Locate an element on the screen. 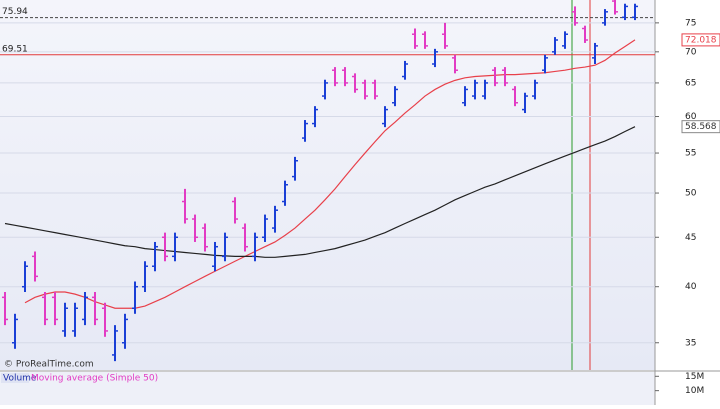  volume-indicator: Moving average (Simple 50) is located at coordinates (94, 379).